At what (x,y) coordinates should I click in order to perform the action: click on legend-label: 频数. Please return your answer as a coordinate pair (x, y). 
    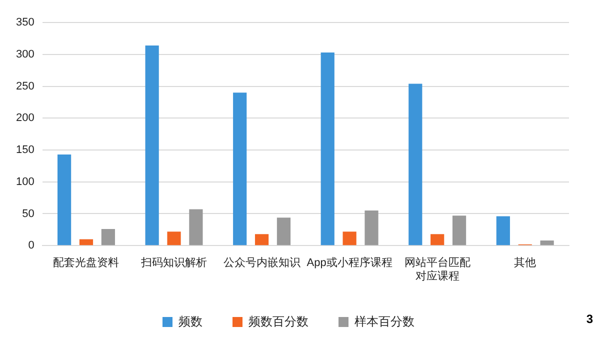
    Looking at the image, I should click on (190, 321).